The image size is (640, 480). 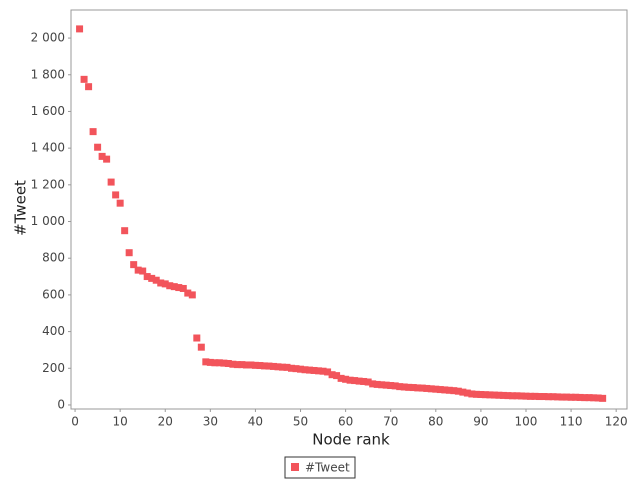 What do you see at coordinates (48, 184) in the screenshot?
I see `y-tick-label: 1 200` at bounding box center [48, 184].